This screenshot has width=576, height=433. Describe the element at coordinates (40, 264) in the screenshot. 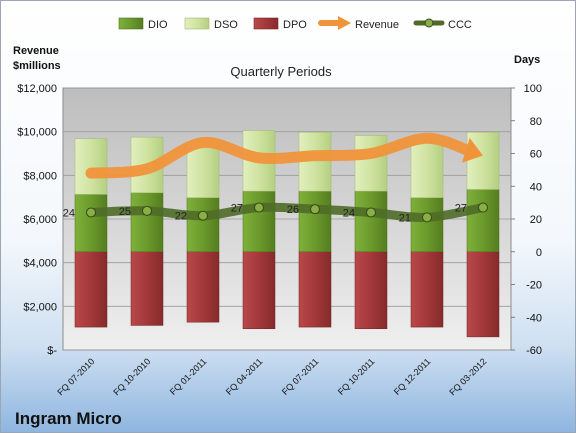

I see `left-tick-label: $4,000` at that location.